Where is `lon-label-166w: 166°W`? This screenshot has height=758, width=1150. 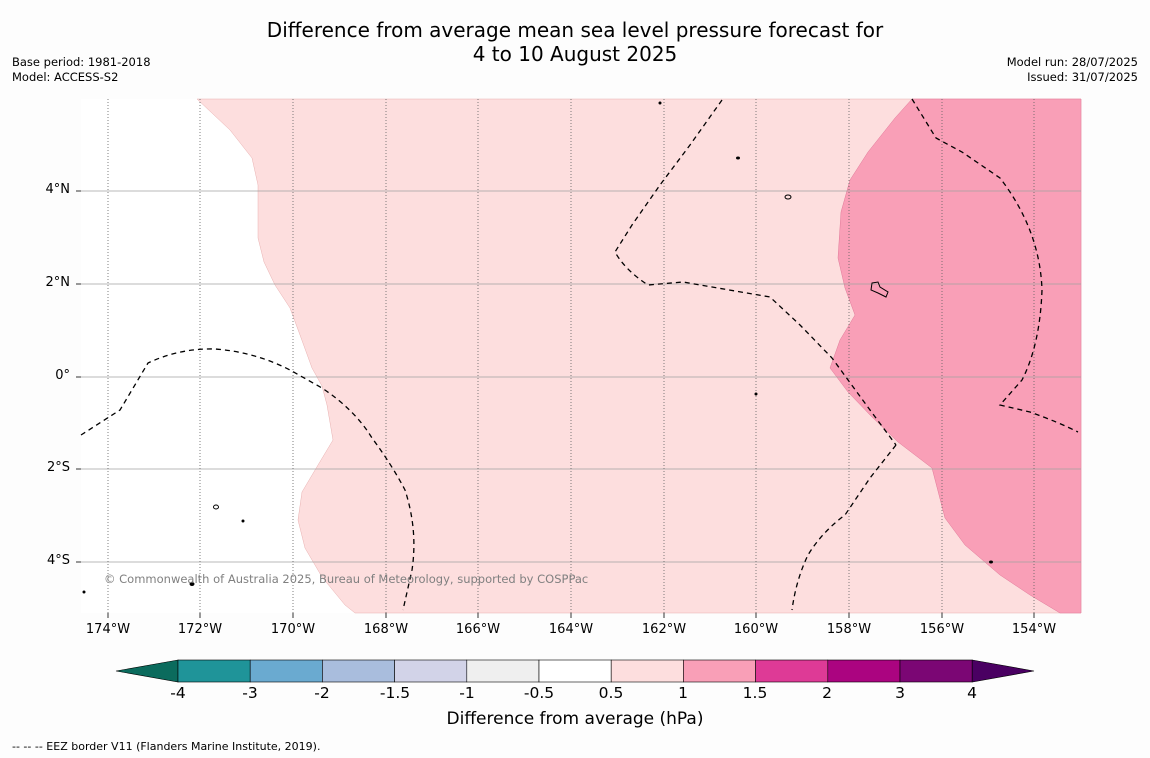 lon-label-166w: 166°W is located at coordinates (478, 629).